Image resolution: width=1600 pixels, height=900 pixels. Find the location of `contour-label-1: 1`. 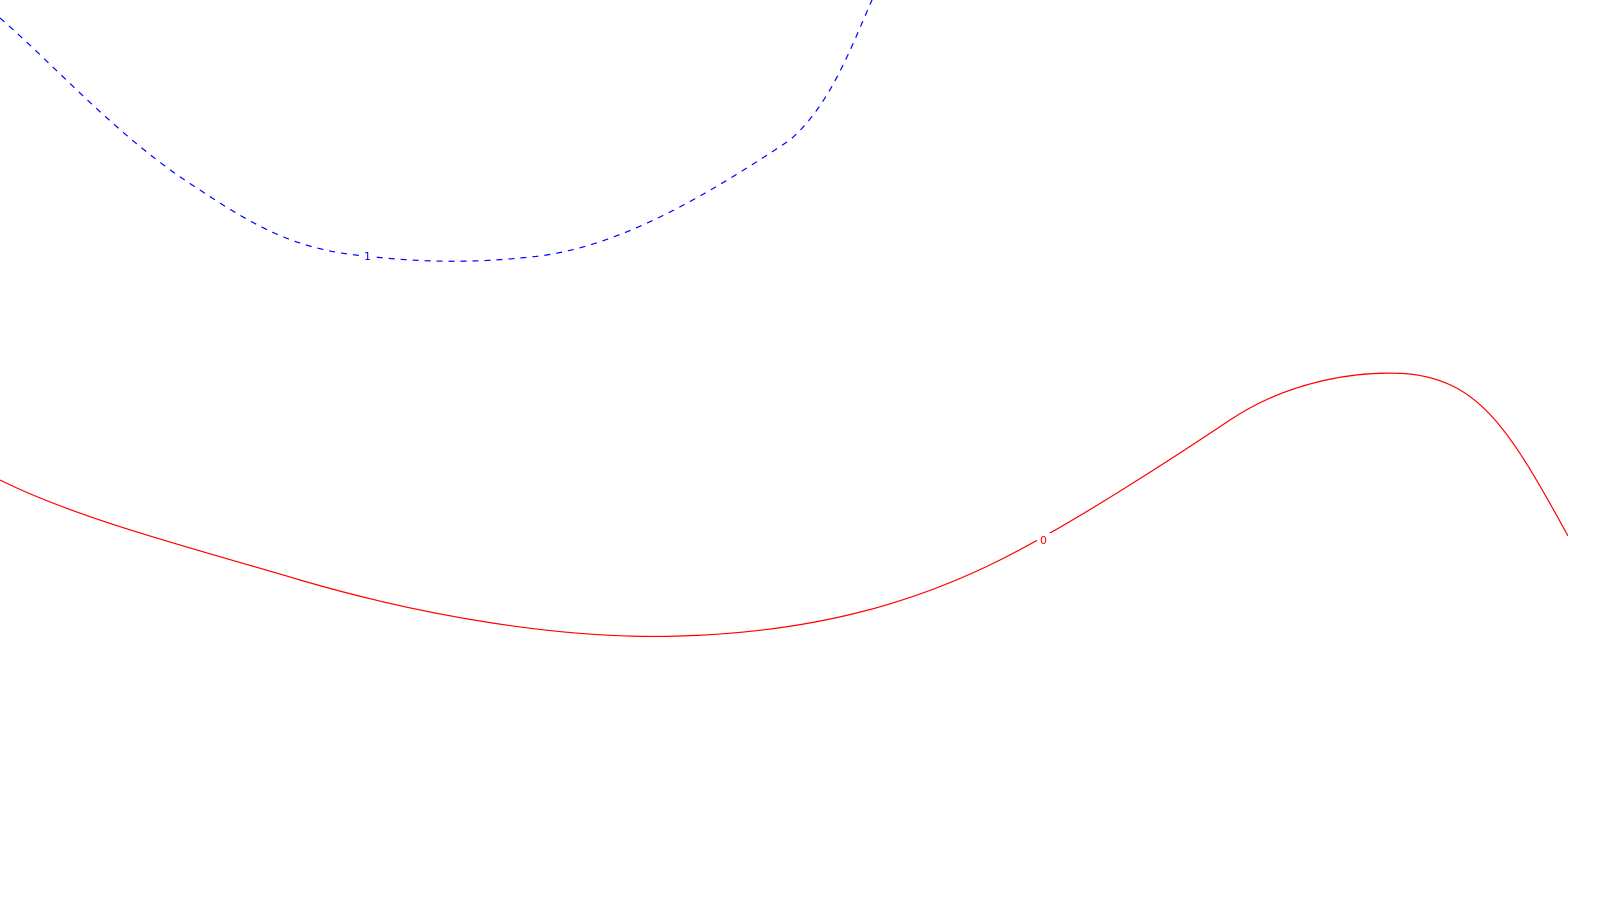

contour-label-1: 1 is located at coordinates (367, 256).